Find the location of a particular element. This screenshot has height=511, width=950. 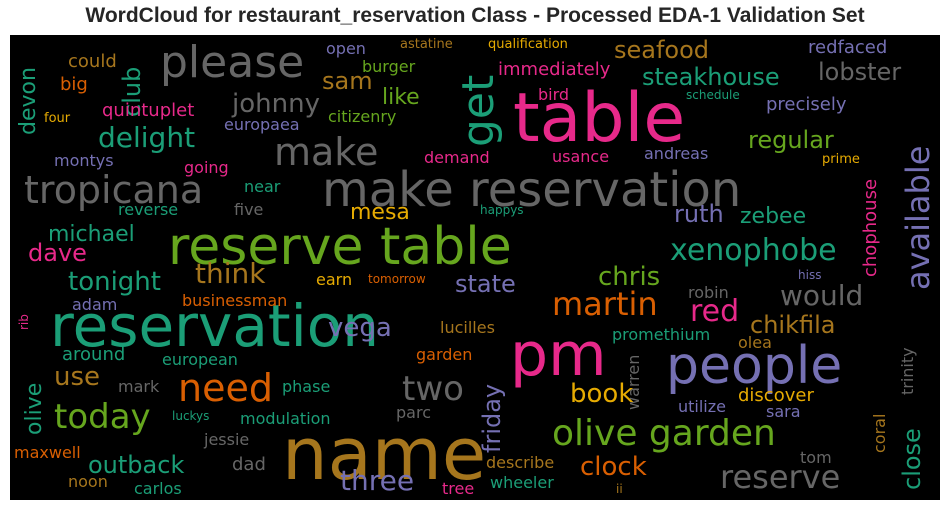

cloud-word: astatine is located at coordinates (426, 44).